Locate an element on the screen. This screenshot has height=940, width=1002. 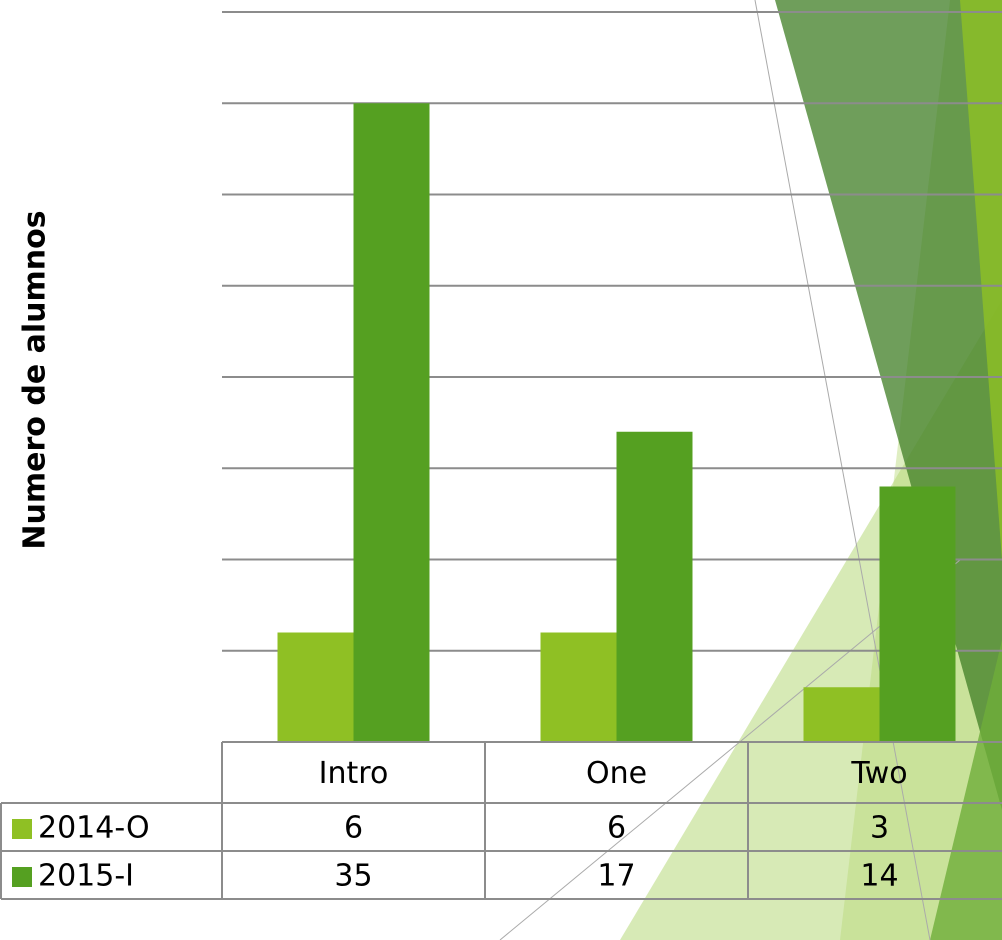
table-value: 35 is located at coordinates (353, 876).